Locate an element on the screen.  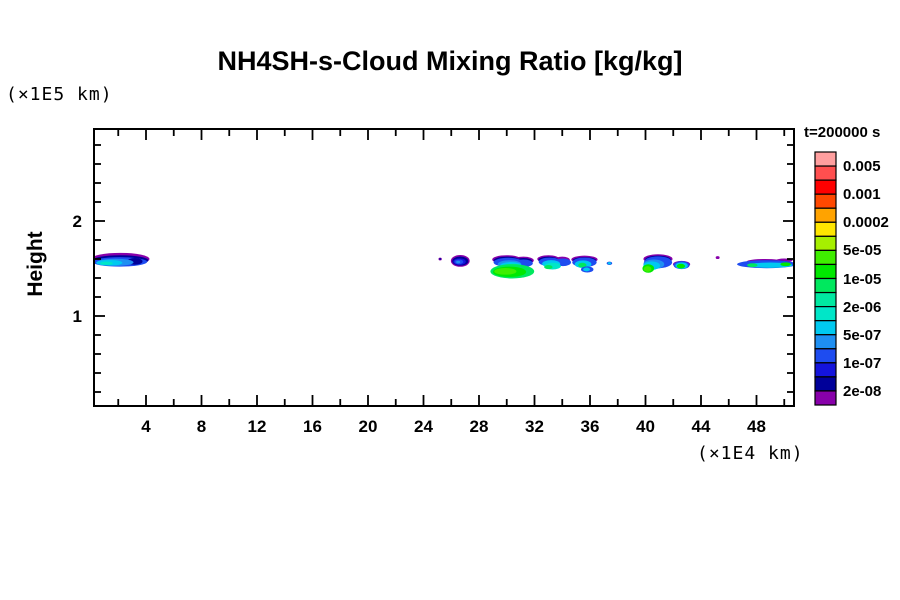
cloud-field is located at coordinates (444, 265).